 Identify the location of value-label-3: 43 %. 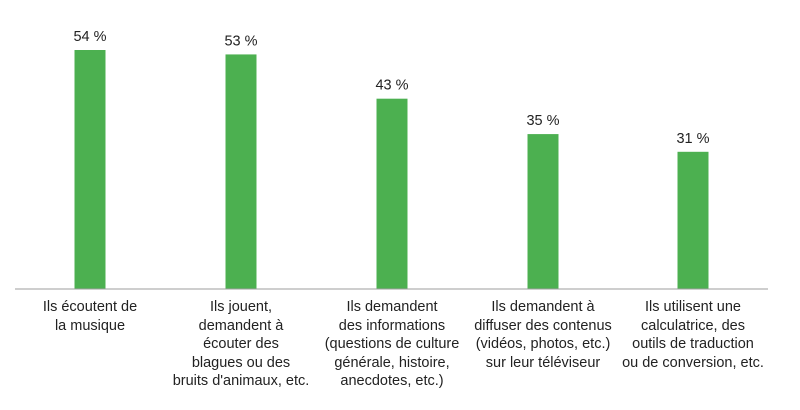
(391, 86).